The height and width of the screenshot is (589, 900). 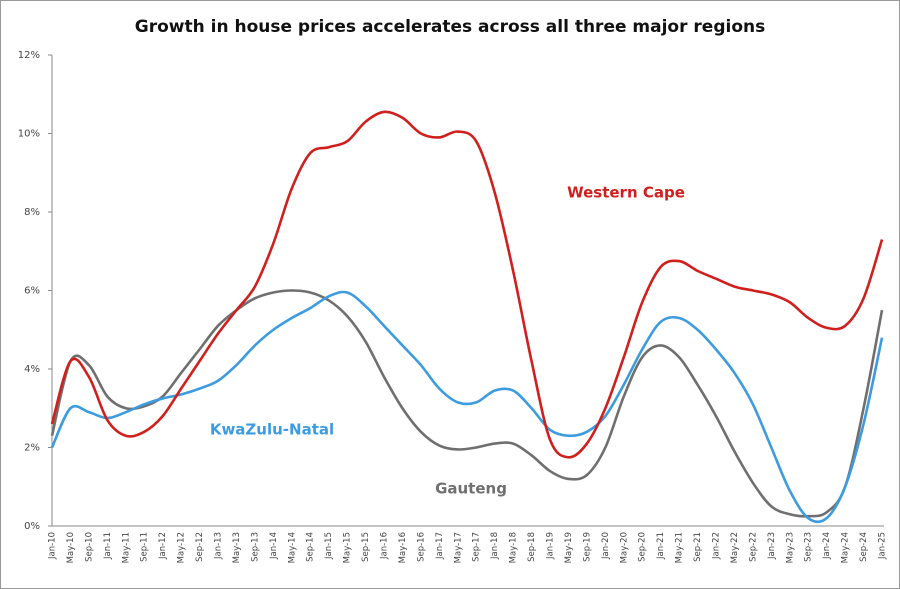 What do you see at coordinates (864, 547) in the screenshot?
I see `x-tick-label: Sep-24` at bounding box center [864, 547].